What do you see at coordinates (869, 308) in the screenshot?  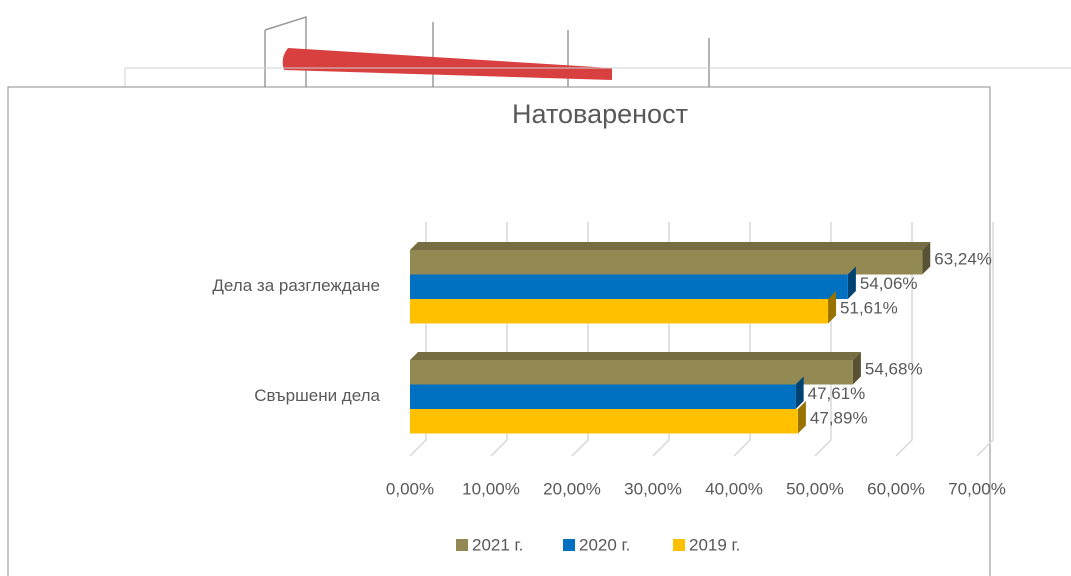 I see `data-label: 51,61%` at bounding box center [869, 308].